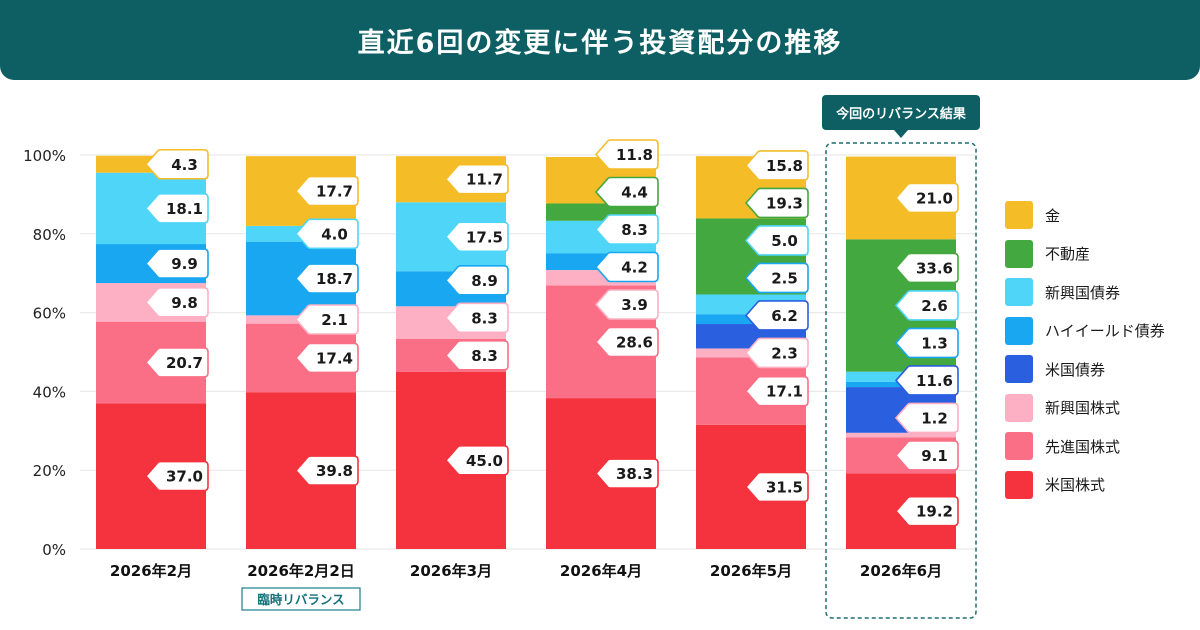 This screenshot has width=1200, height=630. I want to click on value-label: 5.0, so click(784, 241).